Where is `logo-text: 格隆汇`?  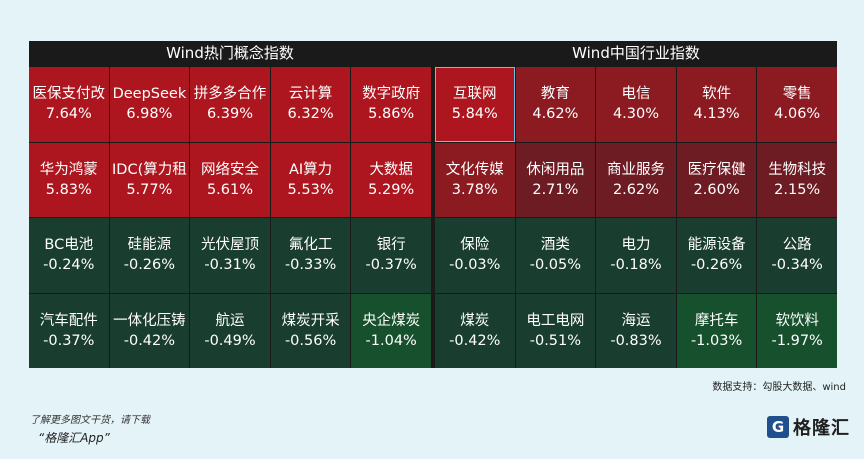 logo-text: 格隆汇 is located at coordinates (821, 428).